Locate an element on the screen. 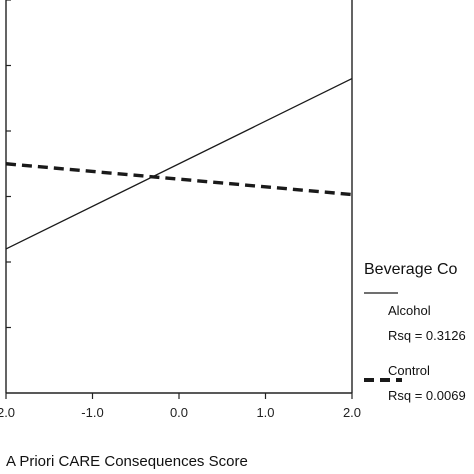 The image size is (474, 474). x-tick-label: 1.0 is located at coordinates (265, 412).